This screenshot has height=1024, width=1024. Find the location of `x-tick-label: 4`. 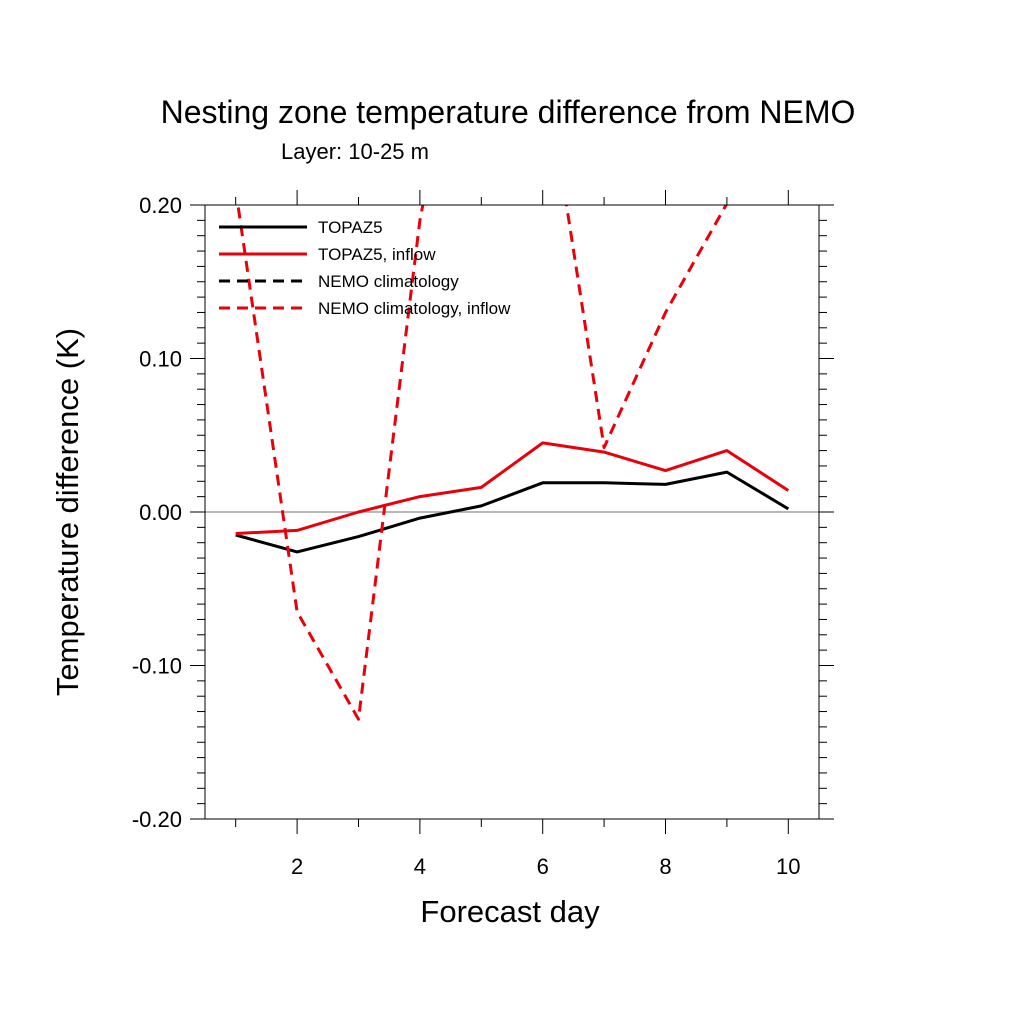

x-tick-label: 4 is located at coordinates (420, 866).